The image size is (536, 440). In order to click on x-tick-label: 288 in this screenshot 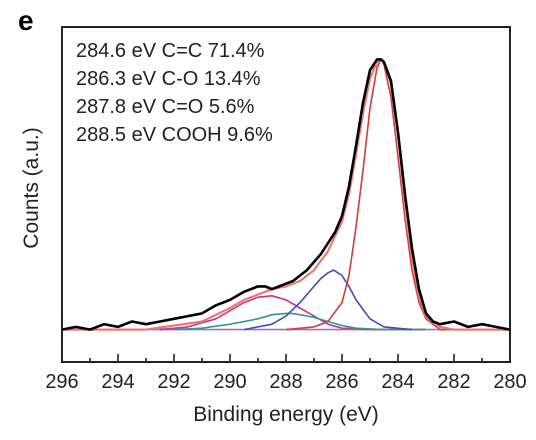, I will do `click(285, 382)`.